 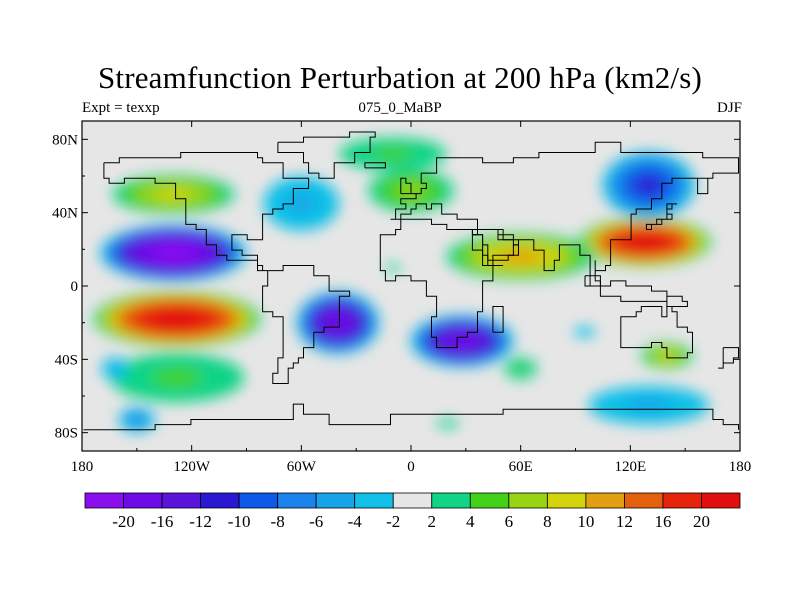 What do you see at coordinates (630, 467) in the screenshot?
I see `x-tick-label: 120E` at bounding box center [630, 467].